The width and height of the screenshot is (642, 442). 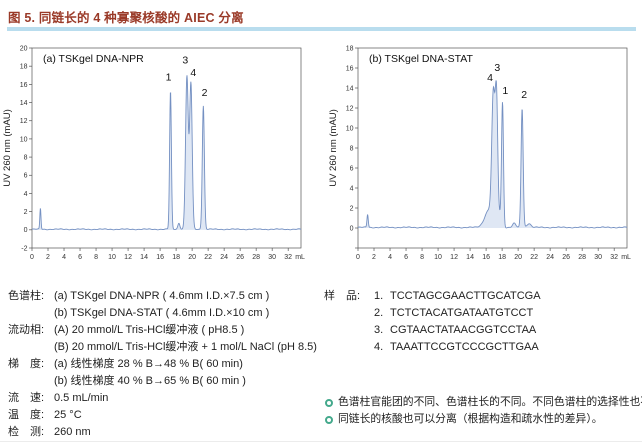 What do you see at coordinates (26, 194) in the screenshot?
I see `y-tick-label: 4` at bounding box center [26, 194].